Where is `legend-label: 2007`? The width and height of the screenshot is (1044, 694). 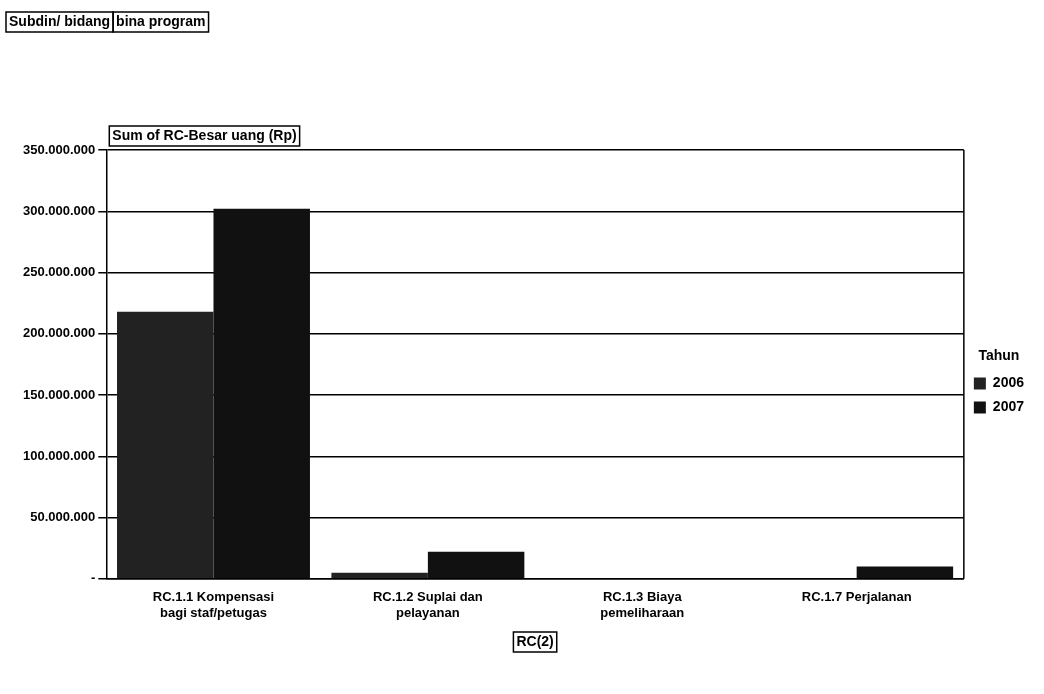
legend-label: 2007 is located at coordinates (1008, 406).